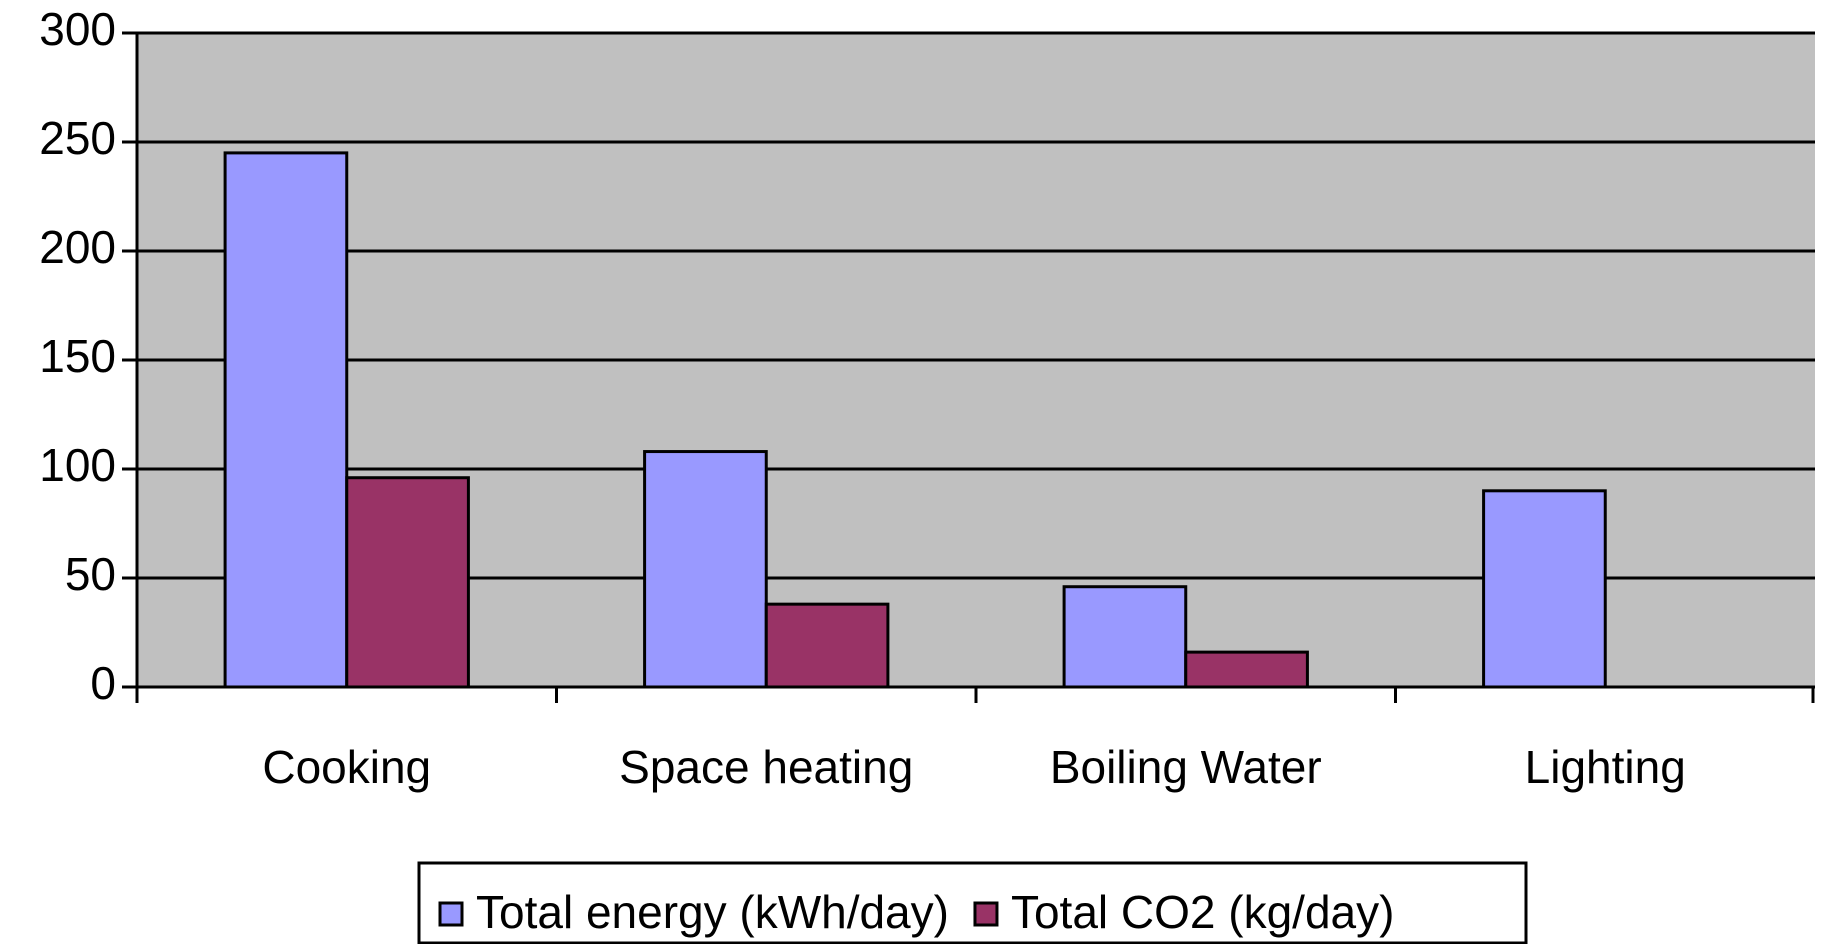  I want to click on y-tick-label: 250, so click(77, 138).